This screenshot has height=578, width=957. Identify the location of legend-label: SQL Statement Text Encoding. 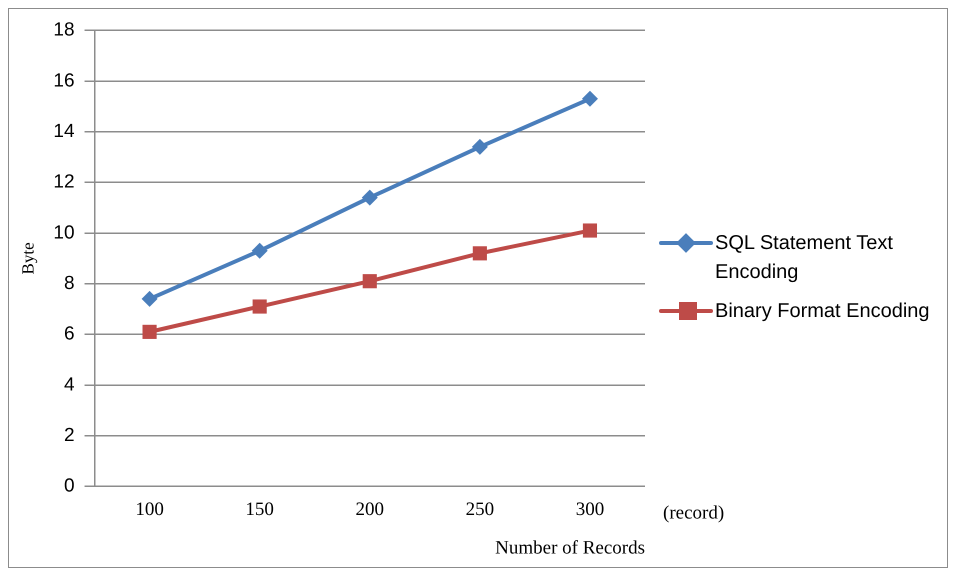
(804, 258).